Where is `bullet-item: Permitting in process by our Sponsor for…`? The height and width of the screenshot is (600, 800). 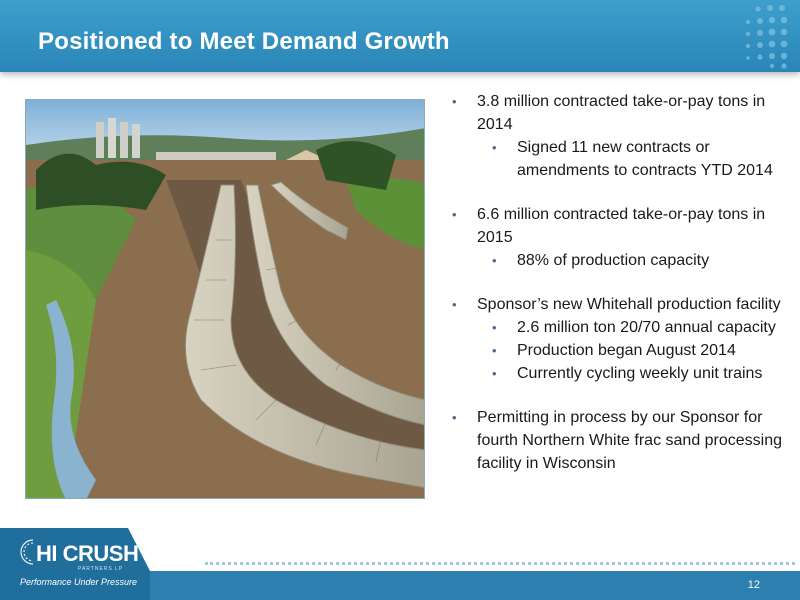
bullet-item: Permitting in process by our Sponsor for… is located at coordinates (624, 440).